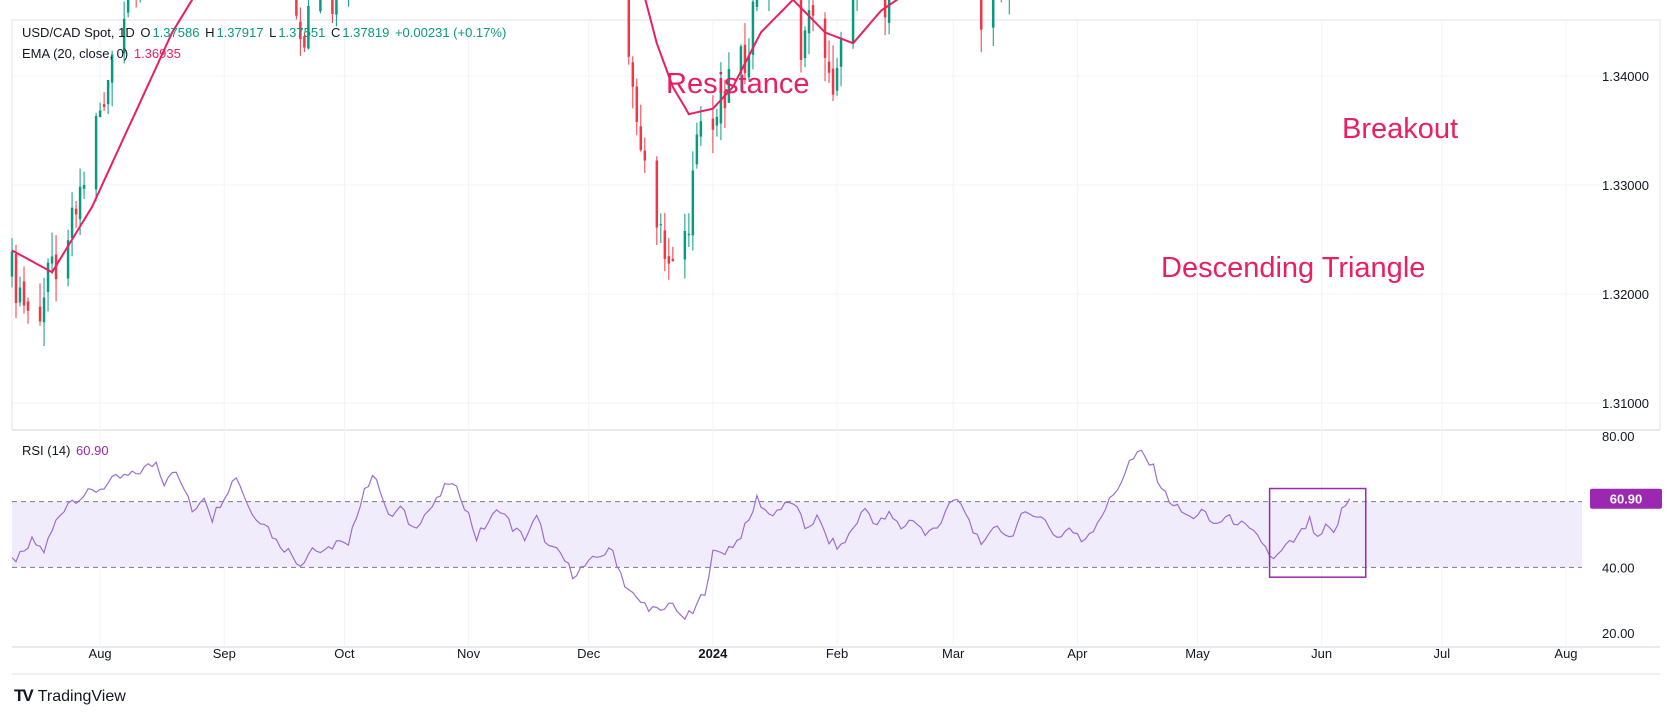 The image size is (1675, 718). I want to click on rsi-badge-text: 60.90, so click(1626, 499).